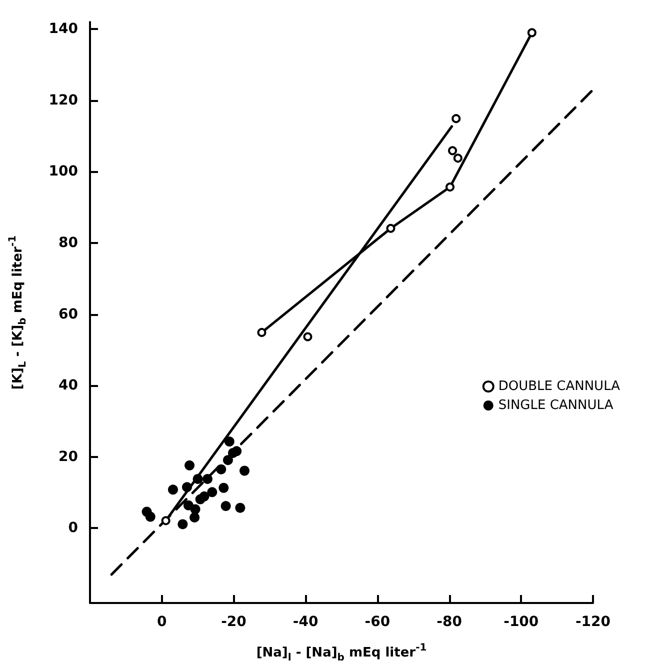  I want to click on legend-label: SINGLE CANNULA, so click(556, 405).